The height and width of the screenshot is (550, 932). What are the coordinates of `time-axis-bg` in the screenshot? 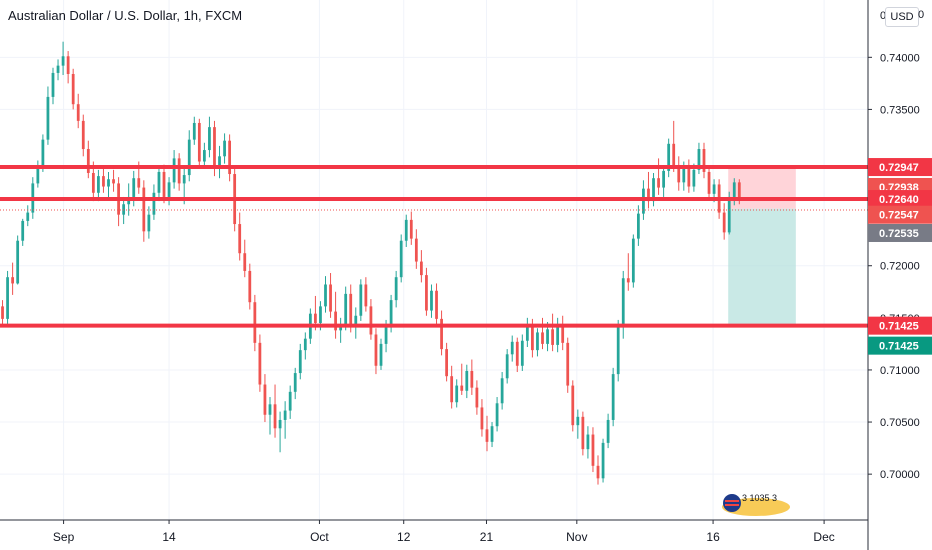 It's located at (434, 535).